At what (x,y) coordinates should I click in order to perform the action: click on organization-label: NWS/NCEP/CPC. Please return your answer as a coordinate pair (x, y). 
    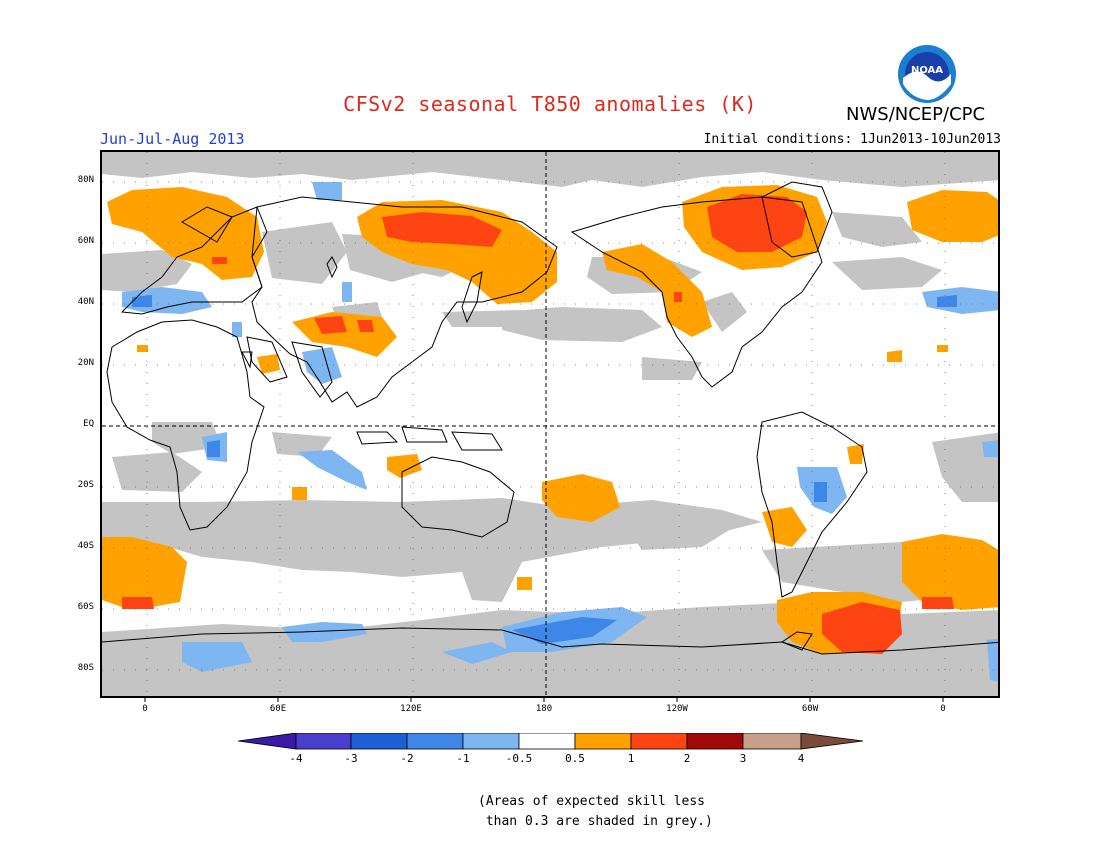
    Looking at the image, I should click on (916, 114).